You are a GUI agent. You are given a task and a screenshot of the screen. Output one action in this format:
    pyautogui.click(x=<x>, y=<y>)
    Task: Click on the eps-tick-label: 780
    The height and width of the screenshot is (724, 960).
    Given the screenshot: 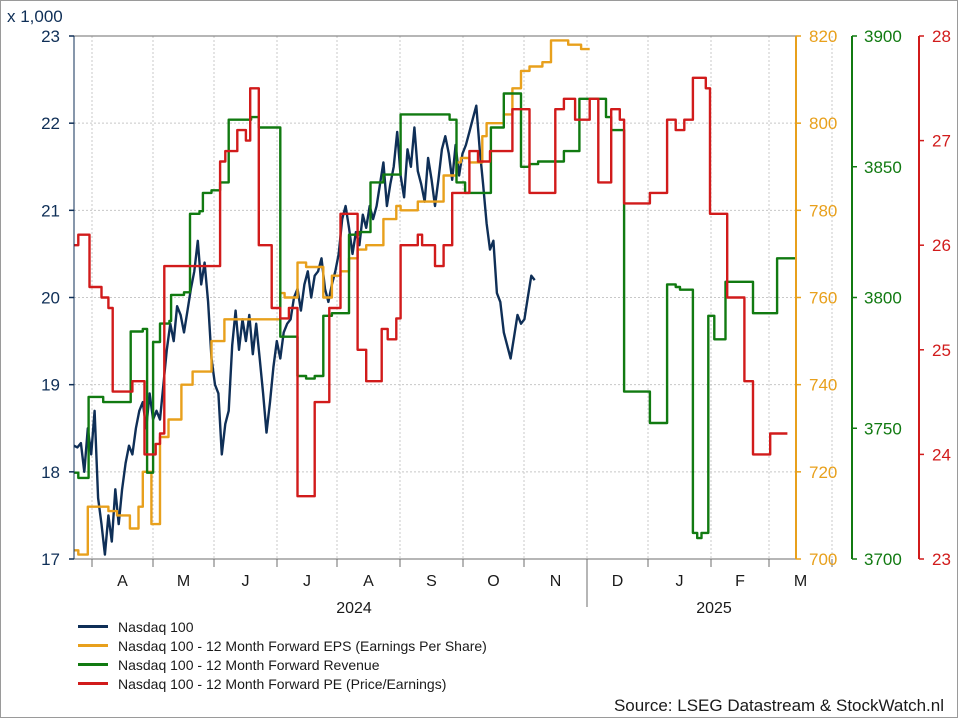 What is the action you would take?
    pyautogui.click(x=823, y=210)
    